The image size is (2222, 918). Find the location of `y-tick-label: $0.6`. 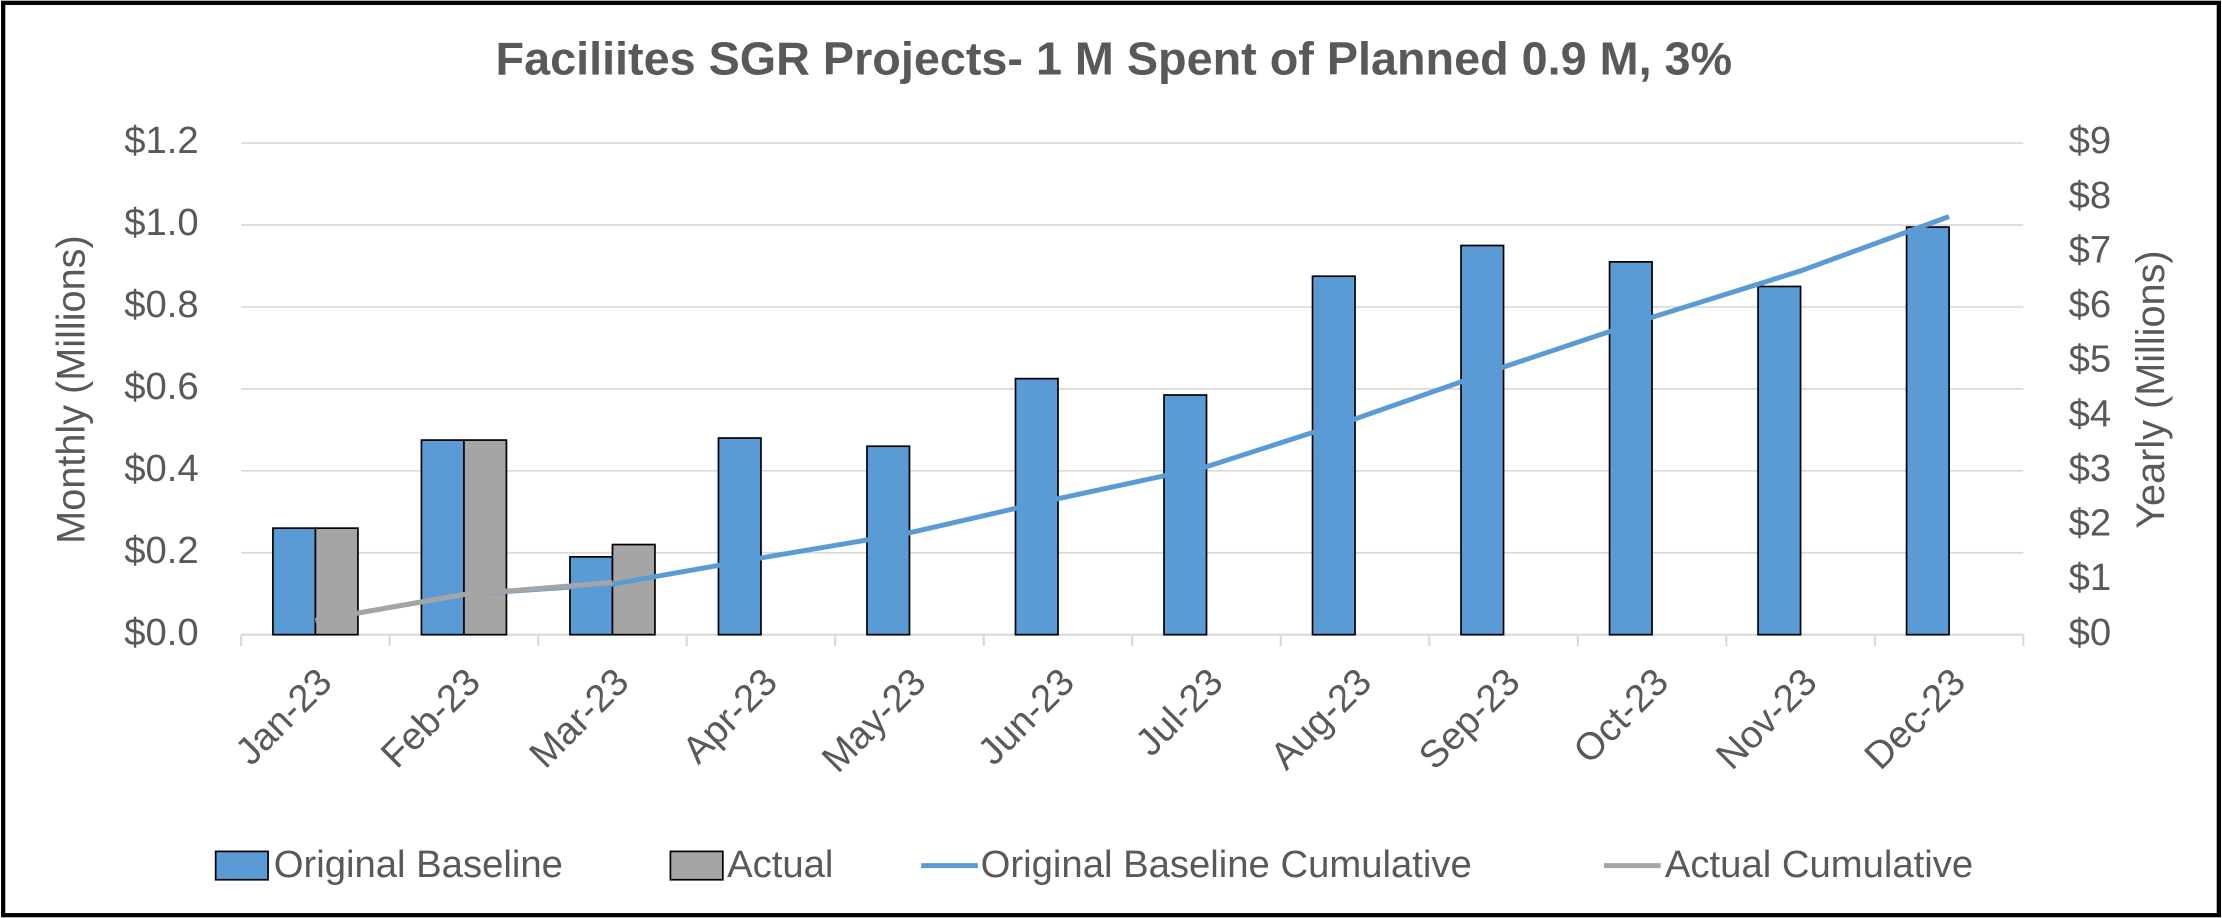

y-tick-label: $0.6 is located at coordinates (161, 386).